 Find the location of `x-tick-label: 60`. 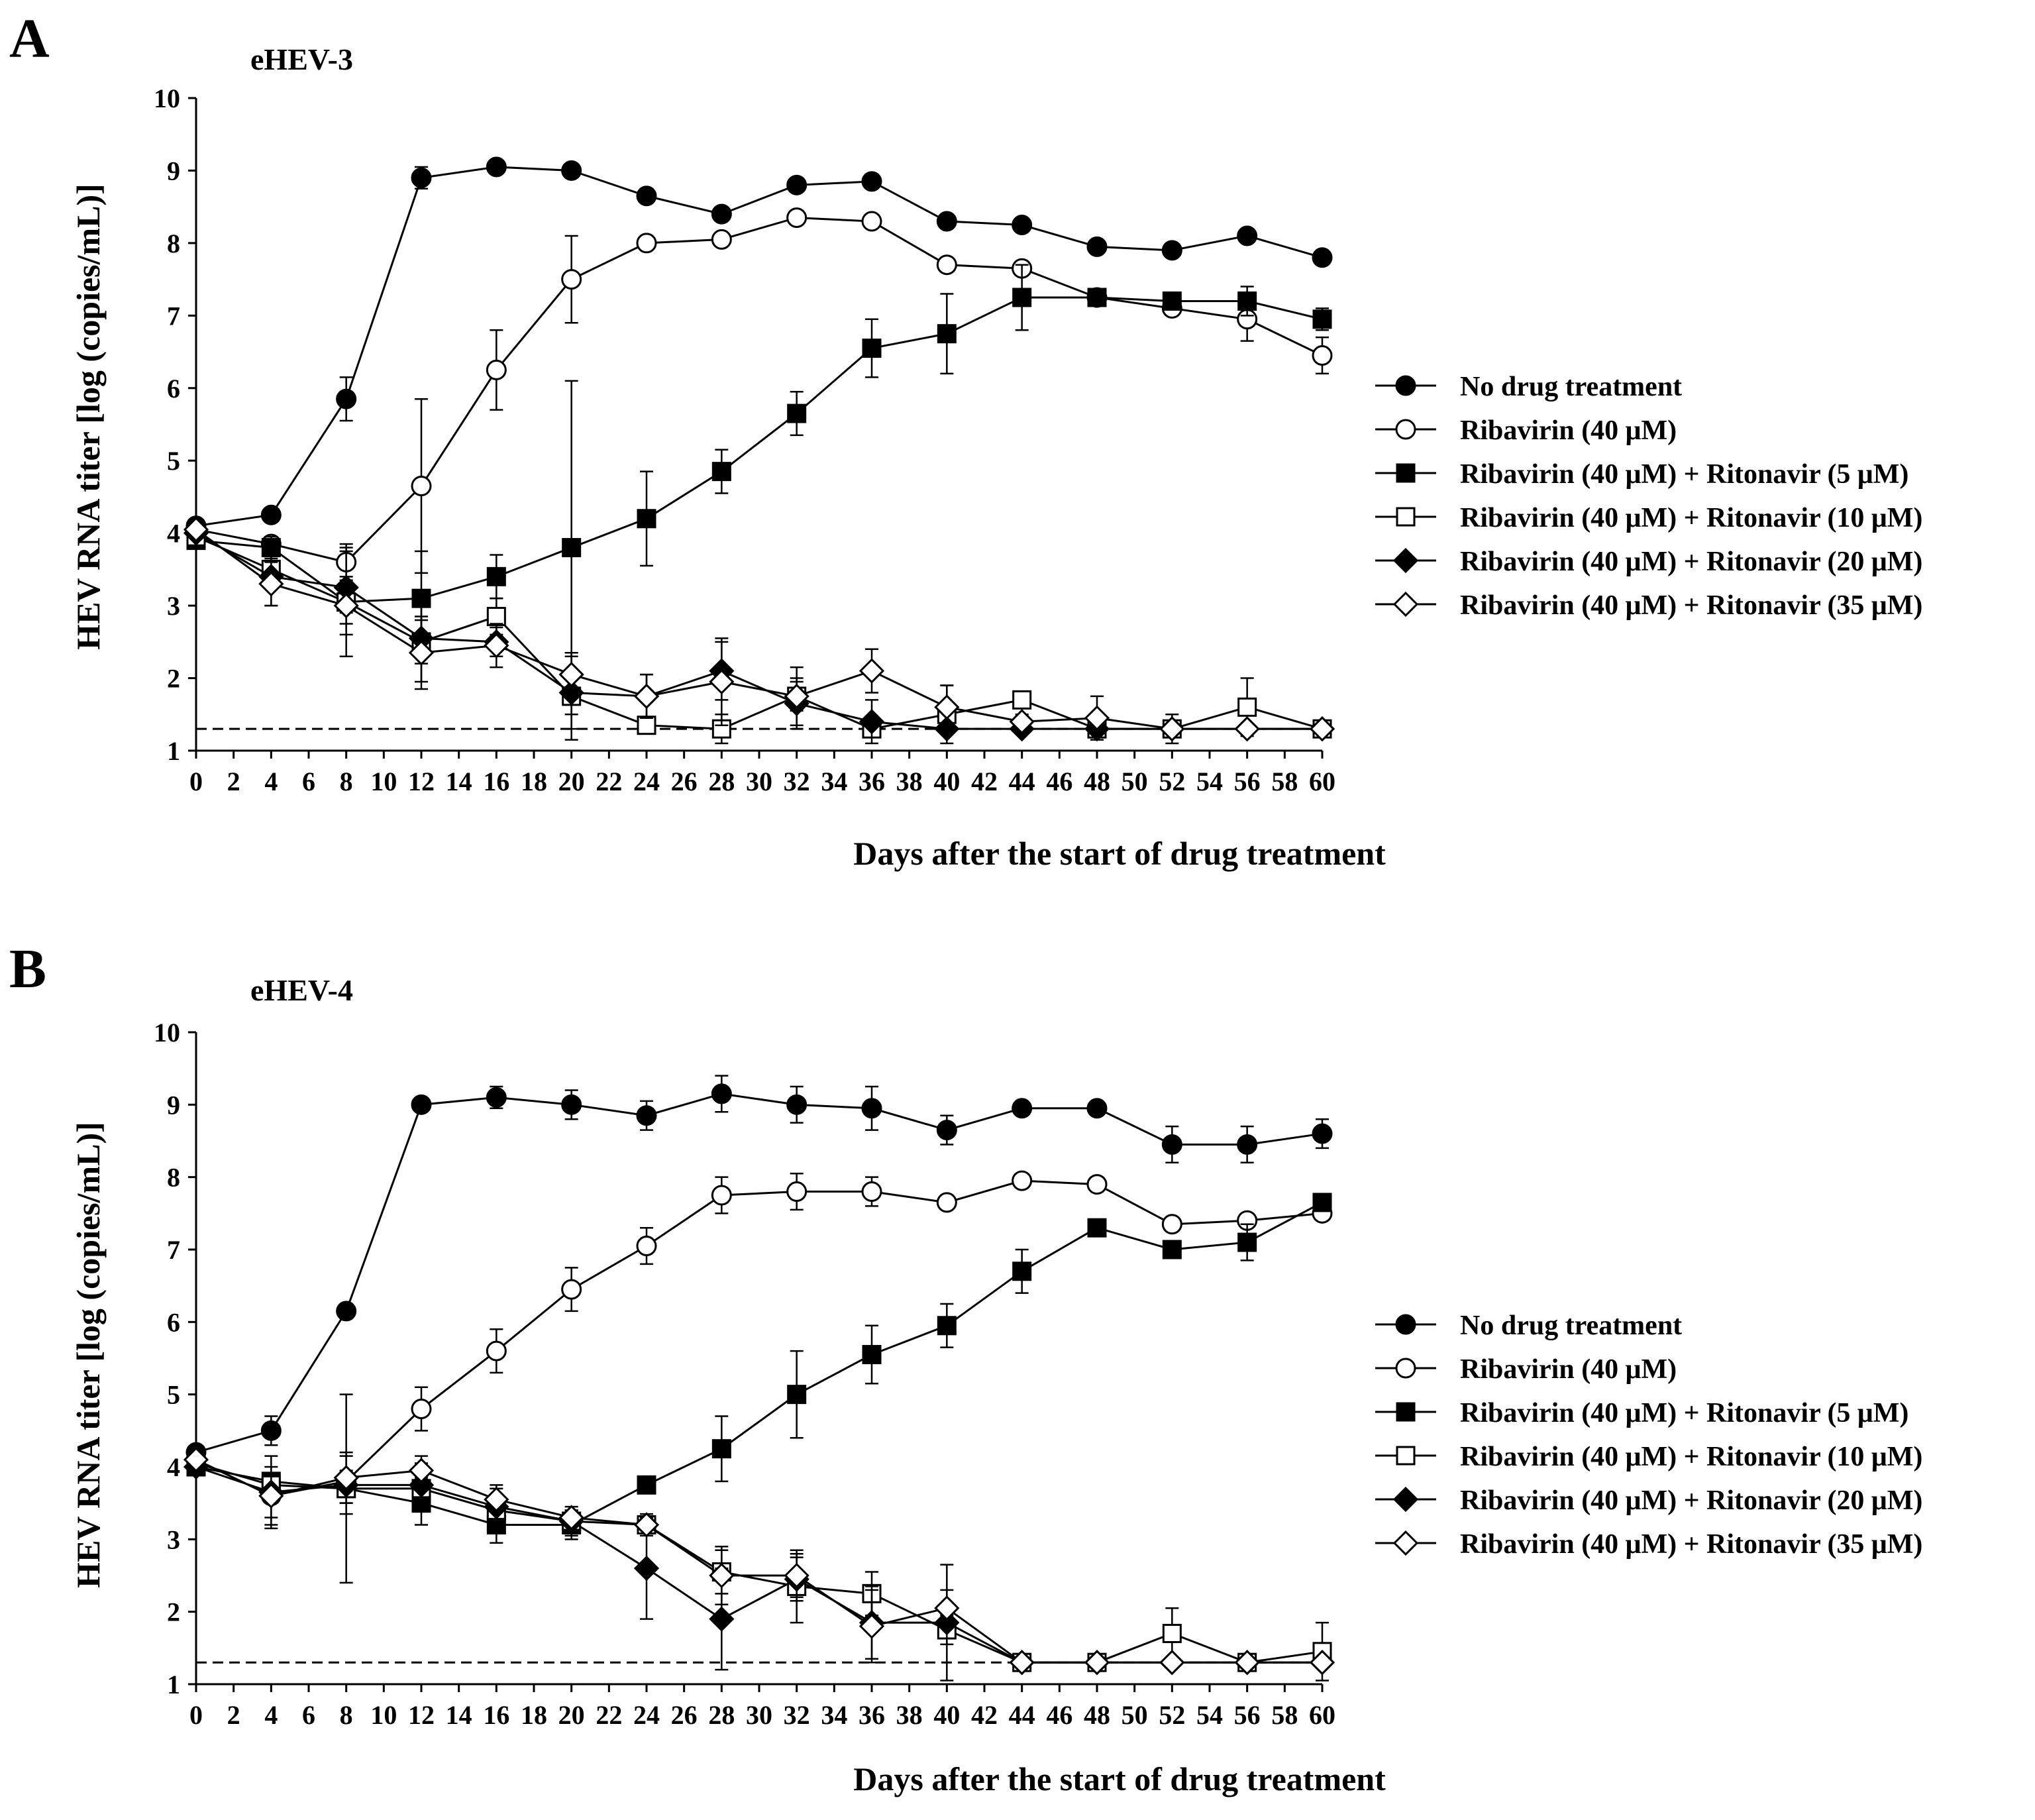

x-tick-label: 60 is located at coordinates (1322, 1715).